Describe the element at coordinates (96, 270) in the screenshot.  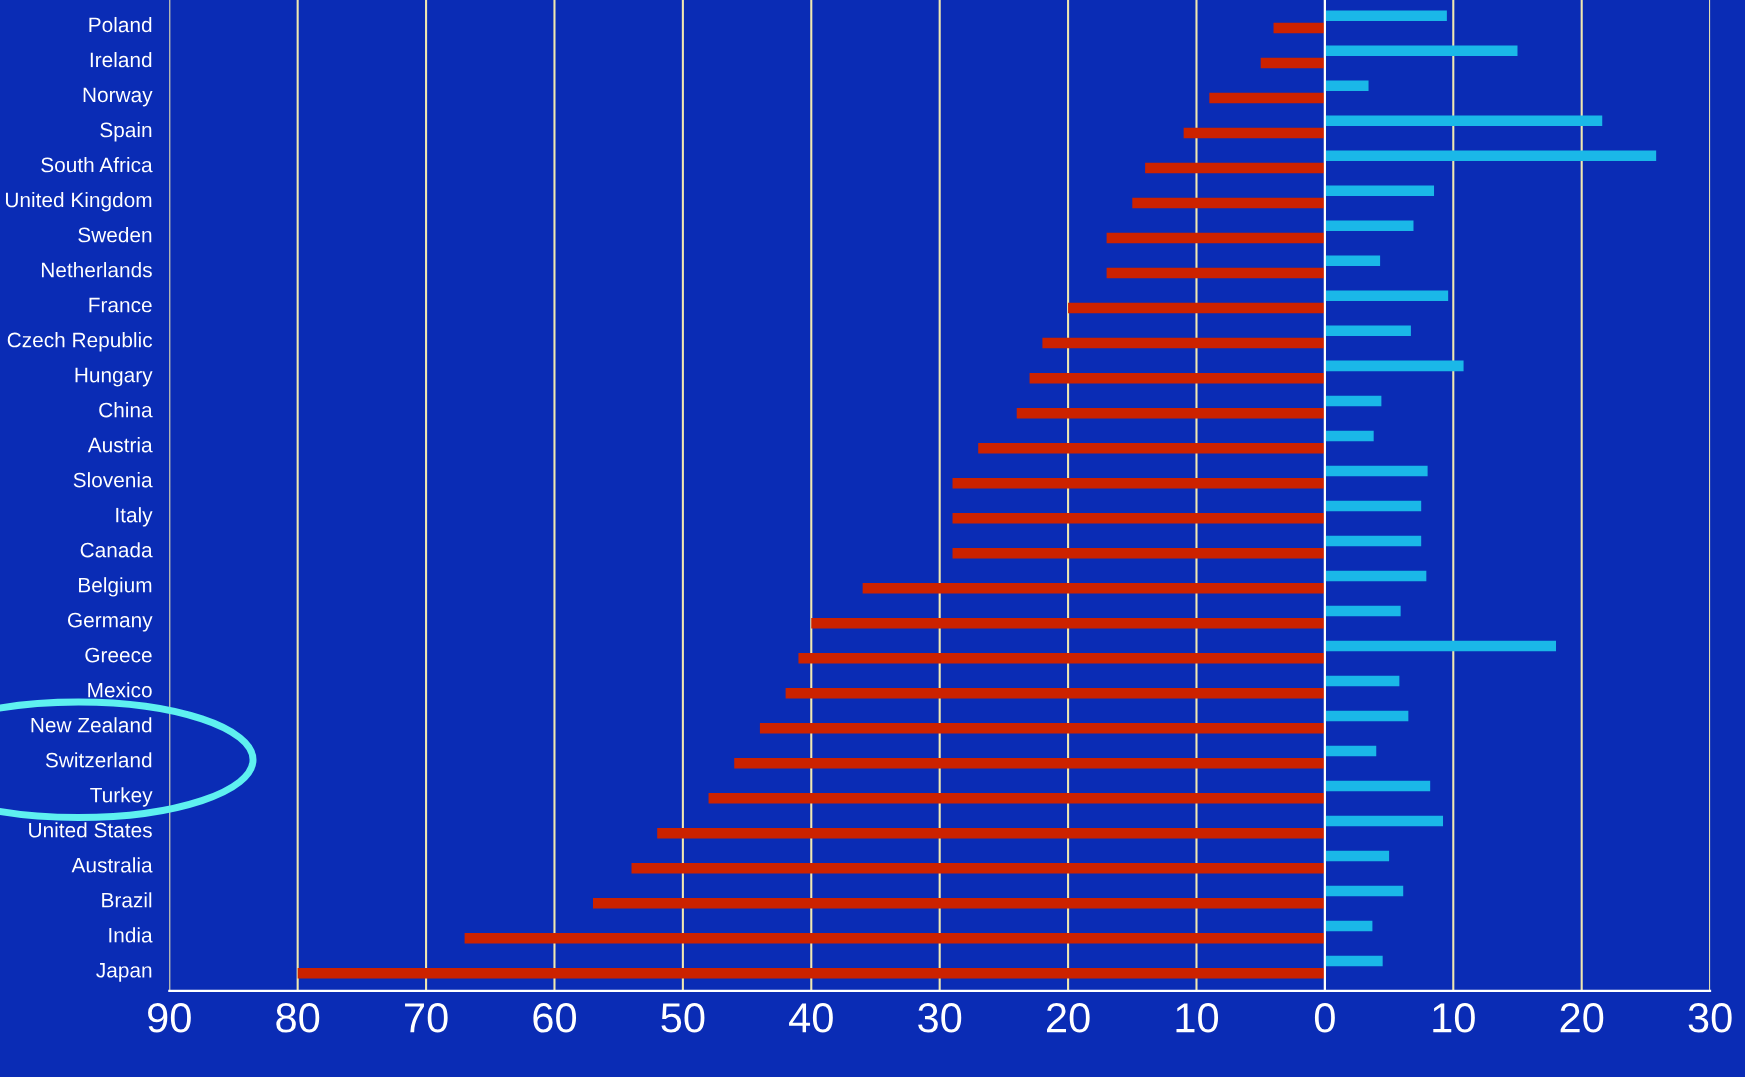
I see `y-tick-label: Netherlands` at that location.